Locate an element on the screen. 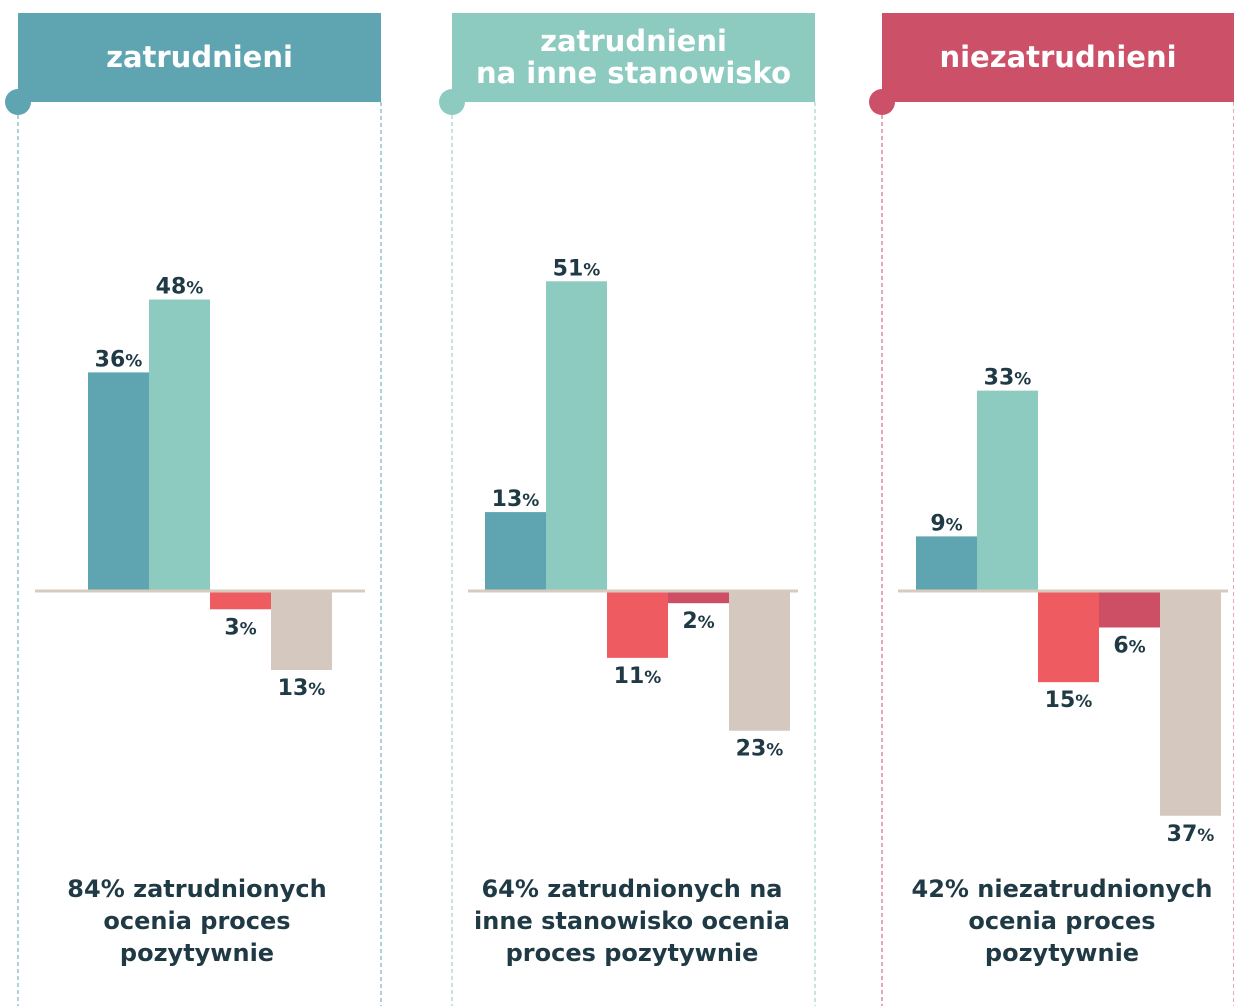  value-label: 15% is located at coordinates (1069, 700).